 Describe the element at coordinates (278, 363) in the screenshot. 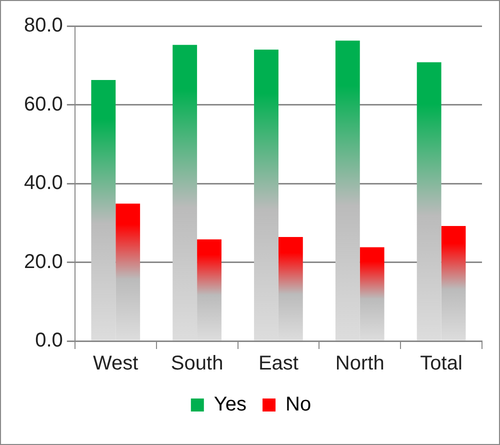

I see `x-tick-label: East` at that location.